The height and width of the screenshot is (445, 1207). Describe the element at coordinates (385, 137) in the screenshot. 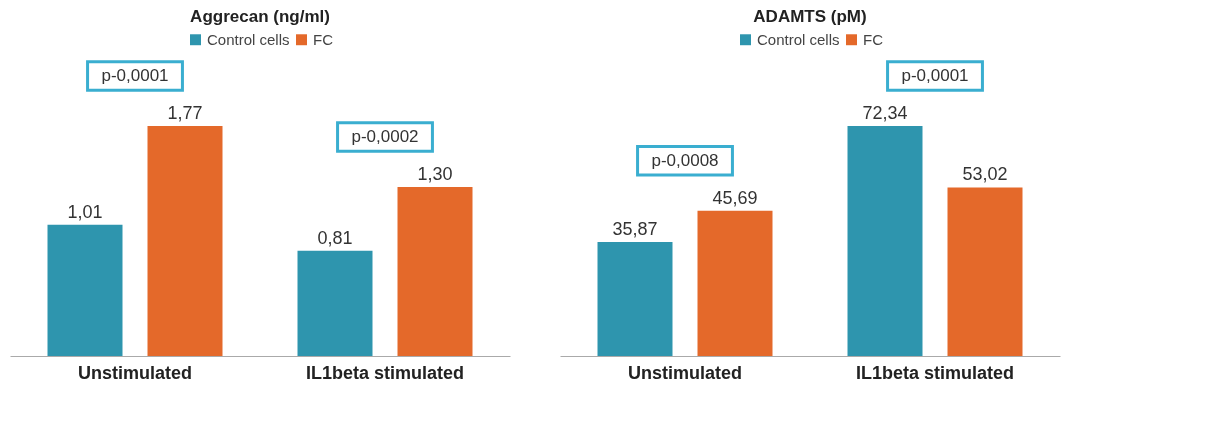

I see `annotation: p-0,0002` at that location.